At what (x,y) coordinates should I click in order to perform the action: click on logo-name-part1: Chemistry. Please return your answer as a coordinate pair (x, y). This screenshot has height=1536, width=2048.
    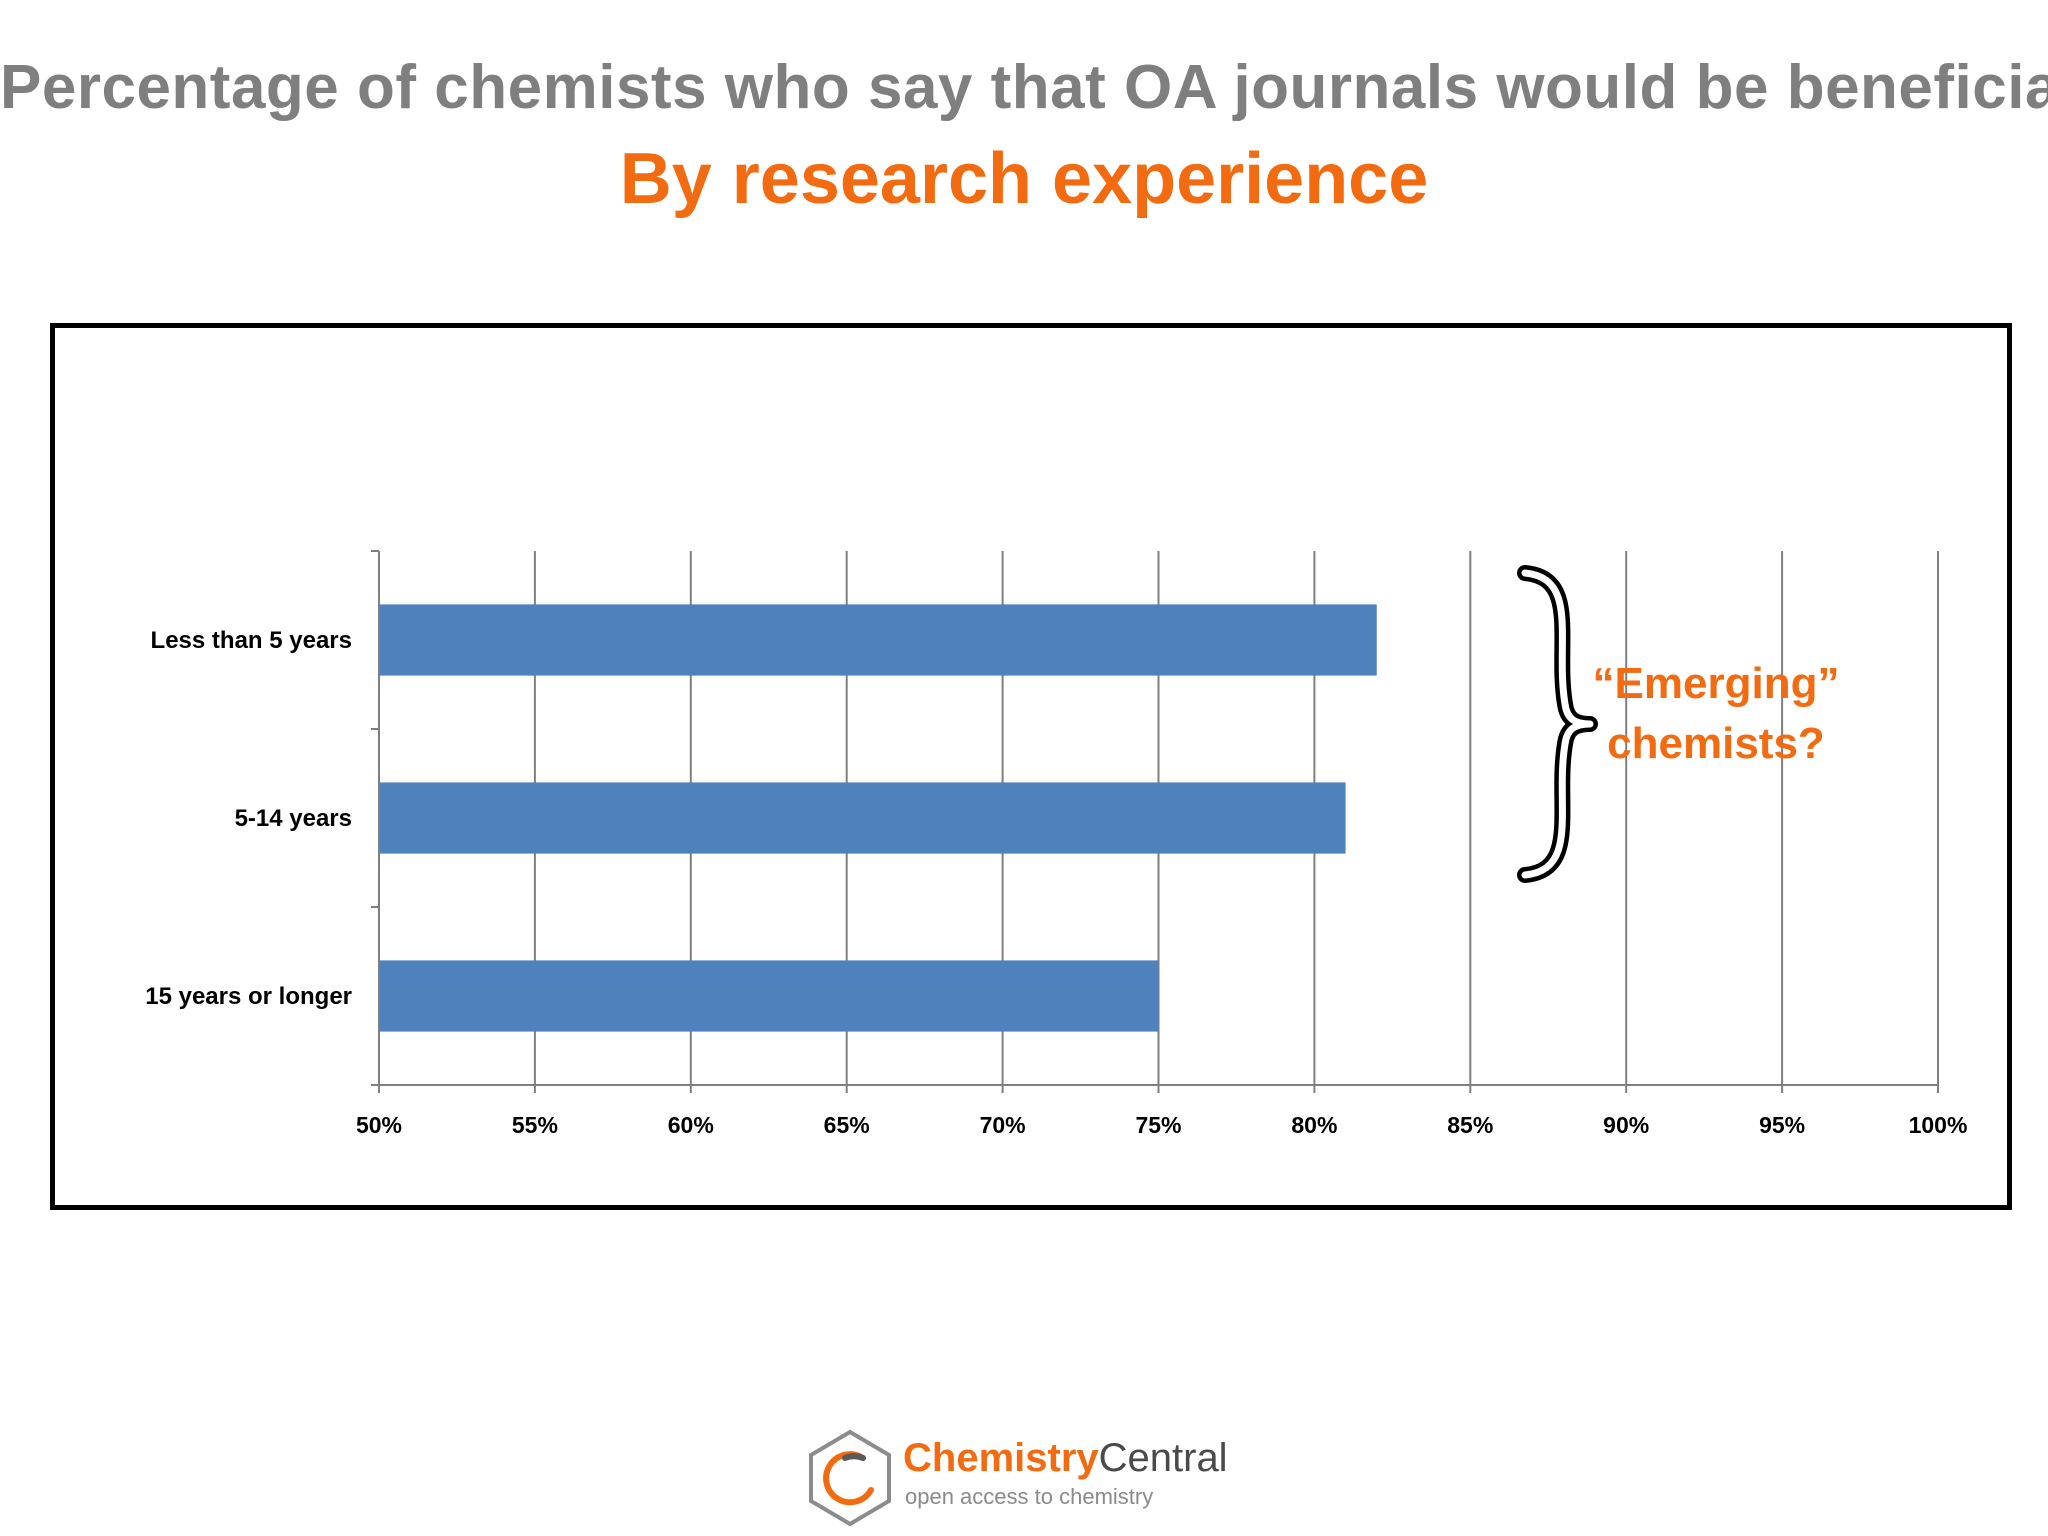
    Looking at the image, I should click on (1001, 1458).